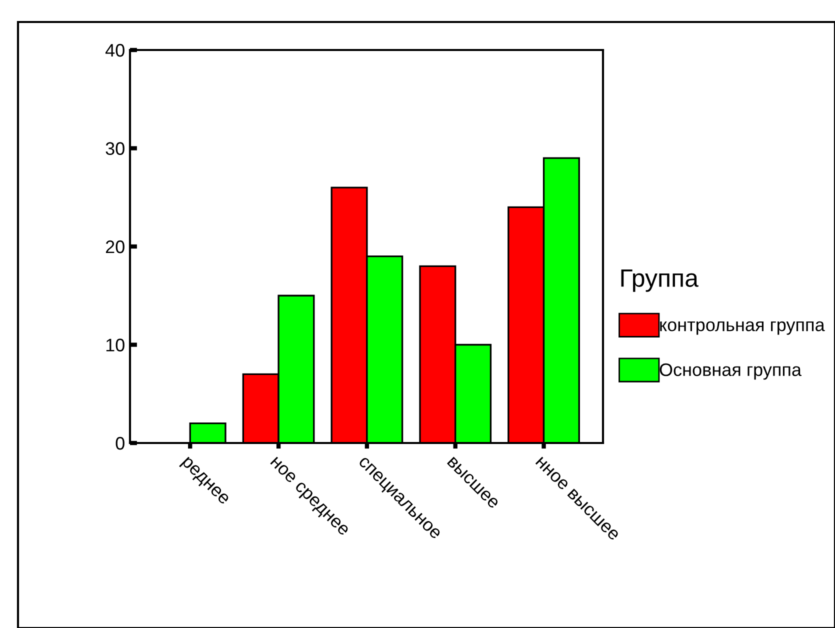 The image size is (835, 628). What do you see at coordinates (120, 443) in the screenshot?
I see `y-tick-label: 0` at bounding box center [120, 443].